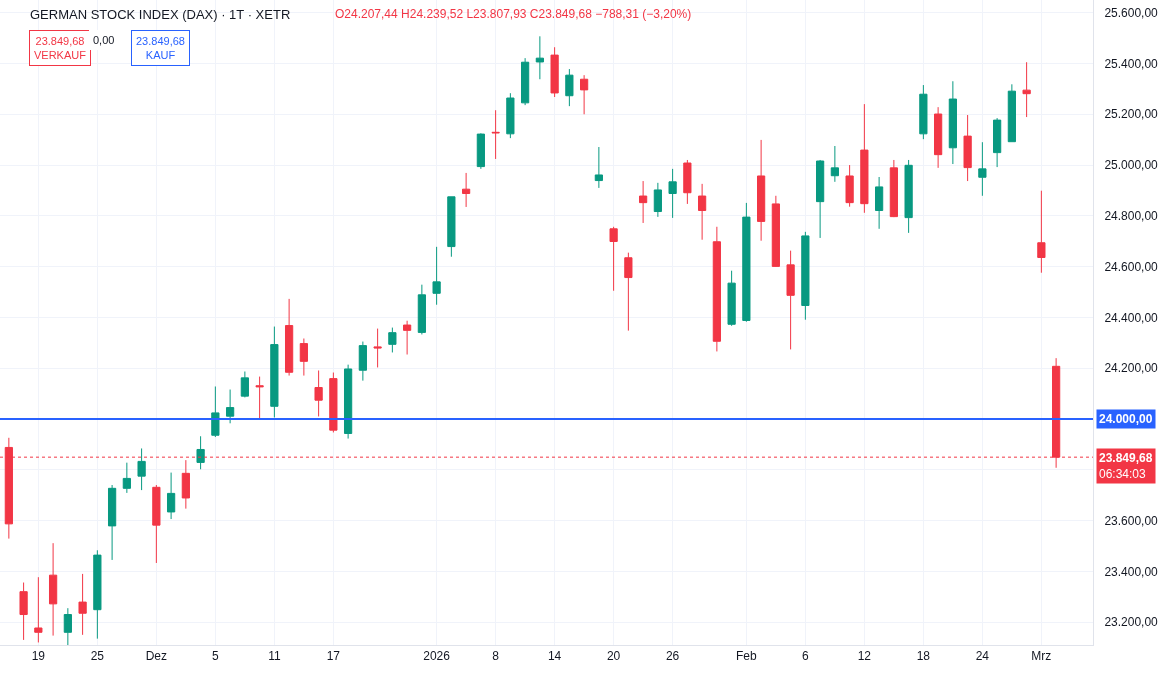  Describe the element at coordinates (1131, 622) in the screenshot. I see `y-tick-label: 23.200,00` at that location.